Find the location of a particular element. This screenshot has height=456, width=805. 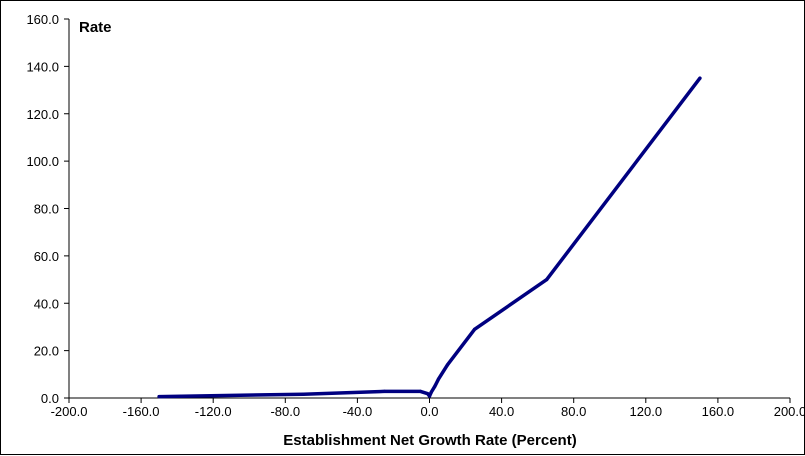

x-tick-label: -40.0 is located at coordinates (358, 411).